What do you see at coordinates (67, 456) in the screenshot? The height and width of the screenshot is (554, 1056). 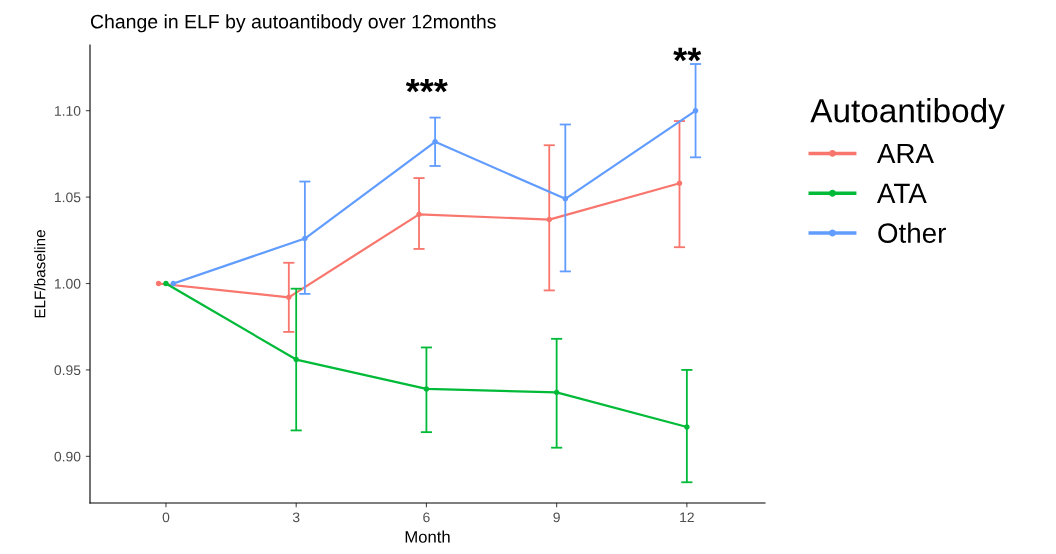 I see `y-tick-label: 0.90` at bounding box center [67, 456].